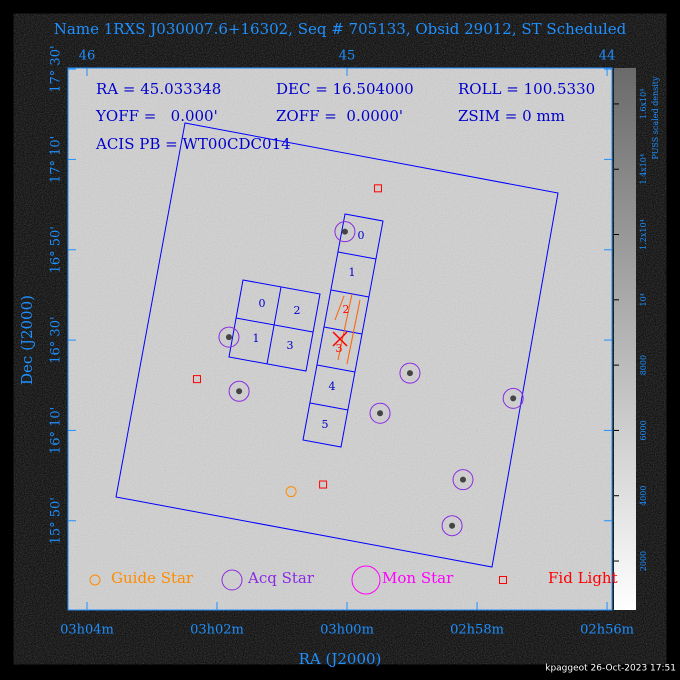 The image size is (680, 680). What do you see at coordinates (56, 430) in the screenshot?
I see `y-tick-label: 16° 10'` at bounding box center [56, 430].